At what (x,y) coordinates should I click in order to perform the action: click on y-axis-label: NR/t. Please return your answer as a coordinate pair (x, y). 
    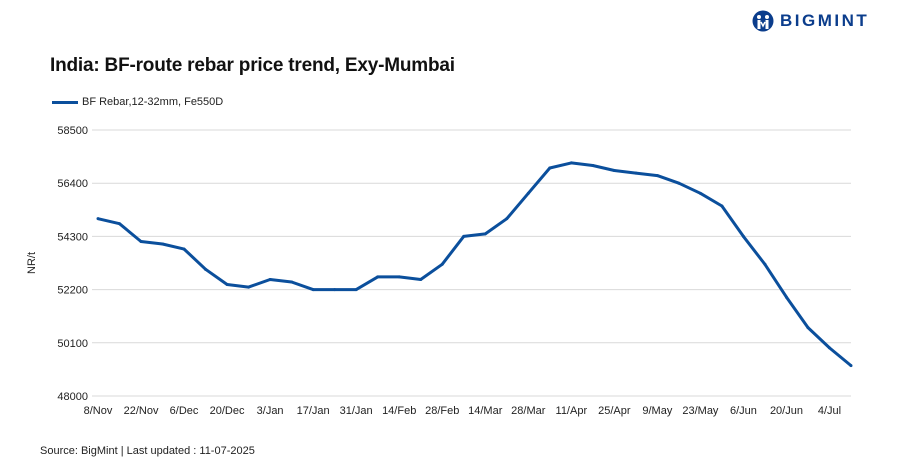
    Looking at the image, I should click on (32, 263).